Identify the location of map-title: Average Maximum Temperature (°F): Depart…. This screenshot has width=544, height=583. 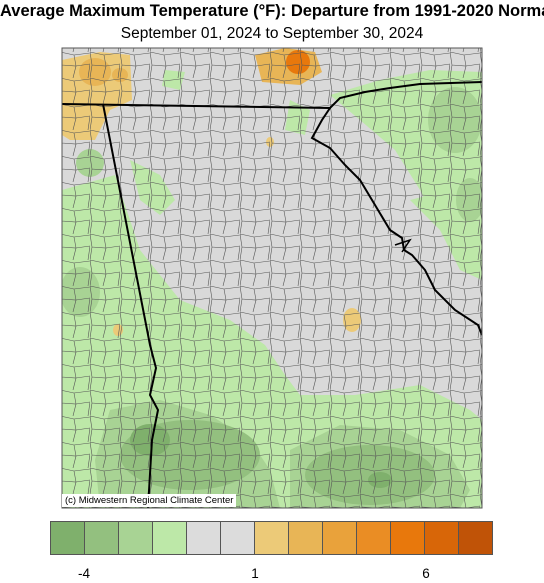
(272, 11).